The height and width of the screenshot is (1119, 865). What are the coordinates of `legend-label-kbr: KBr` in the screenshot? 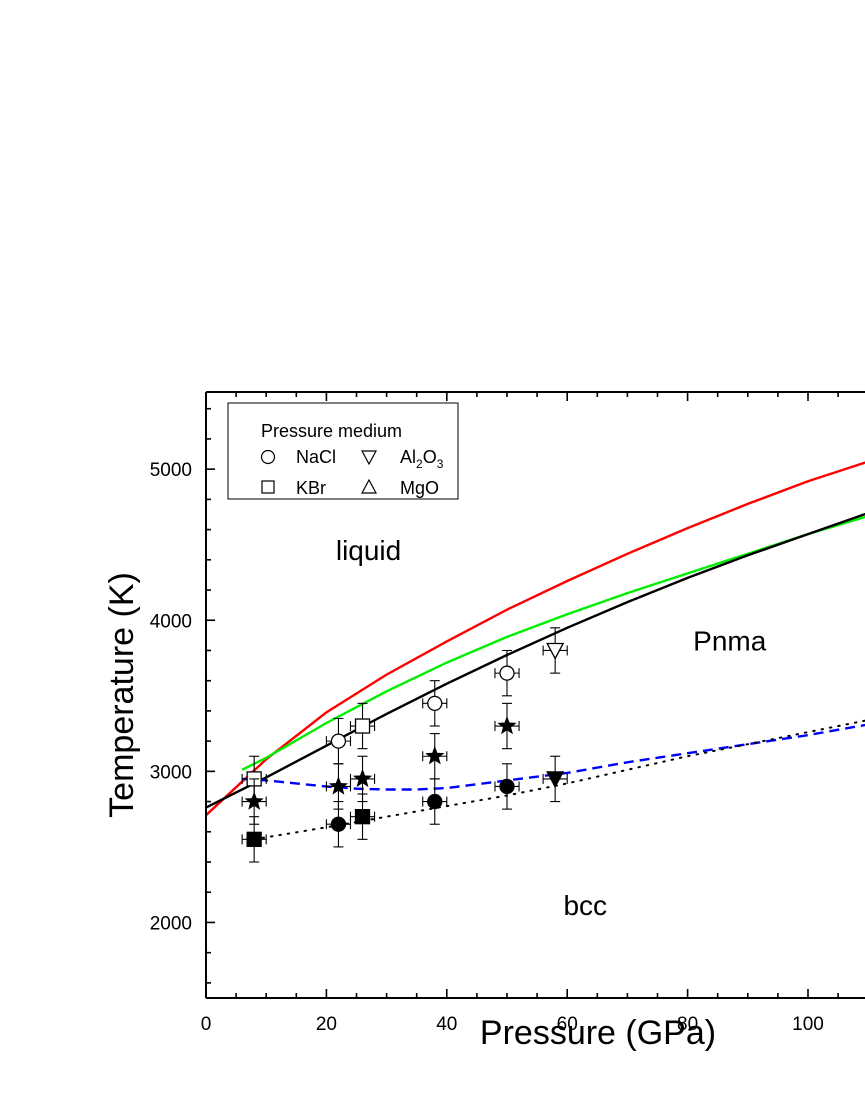 It's located at (311, 488).